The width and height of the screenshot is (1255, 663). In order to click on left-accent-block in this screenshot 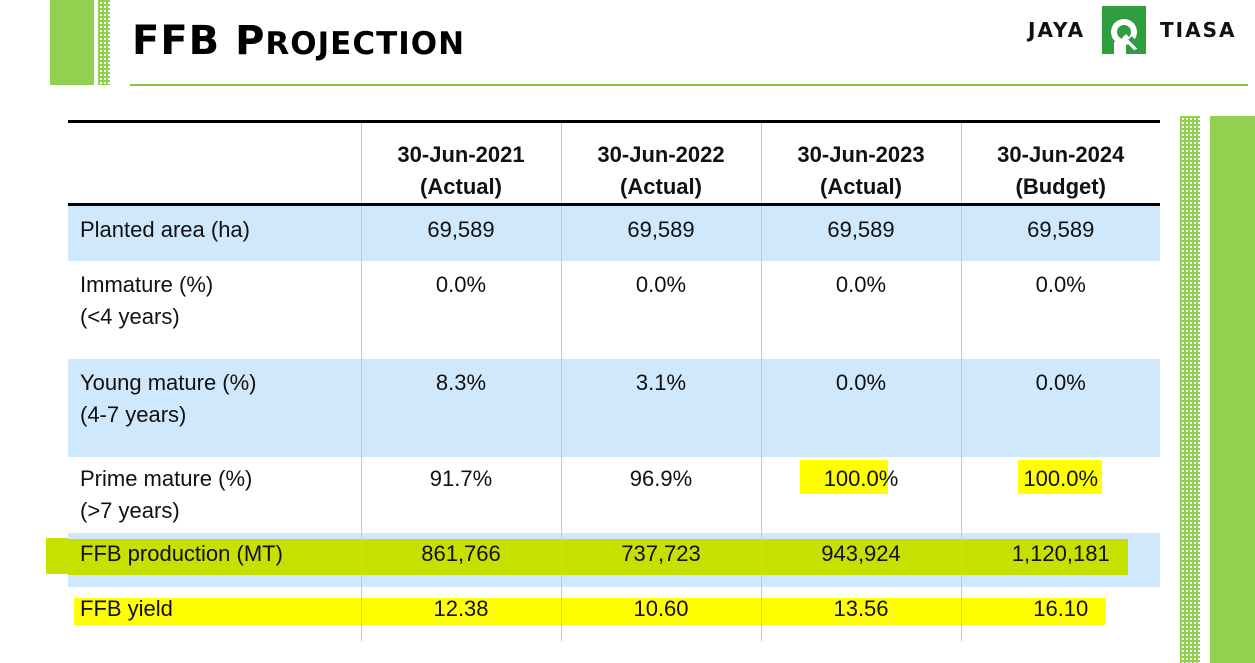, I will do `click(72, 42)`.